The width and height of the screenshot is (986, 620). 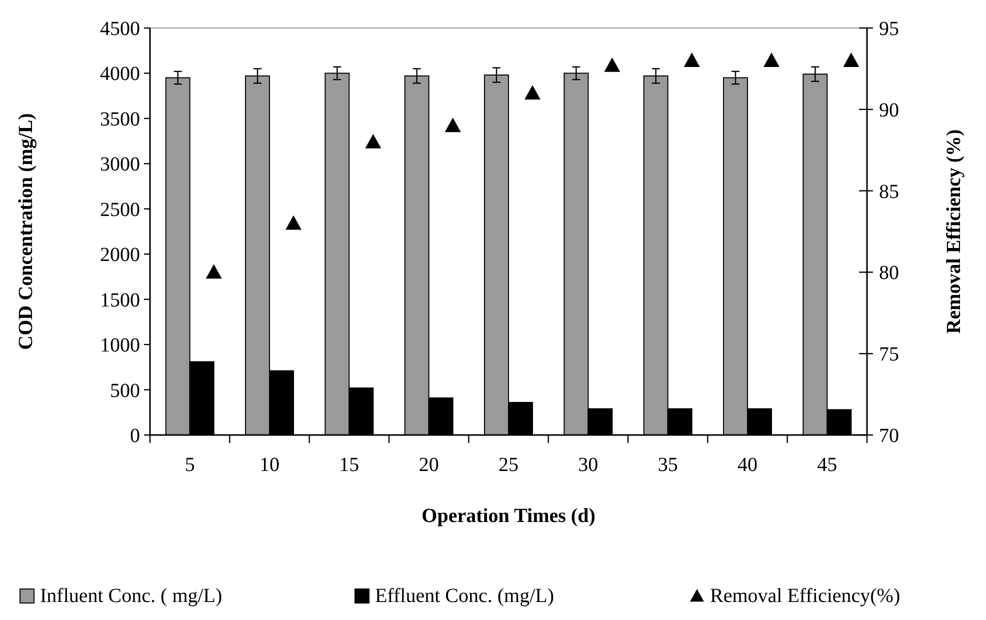 What do you see at coordinates (120, 74) in the screenshot?
I see `y-tick-label: 4000` at bounding box center [120, 74].